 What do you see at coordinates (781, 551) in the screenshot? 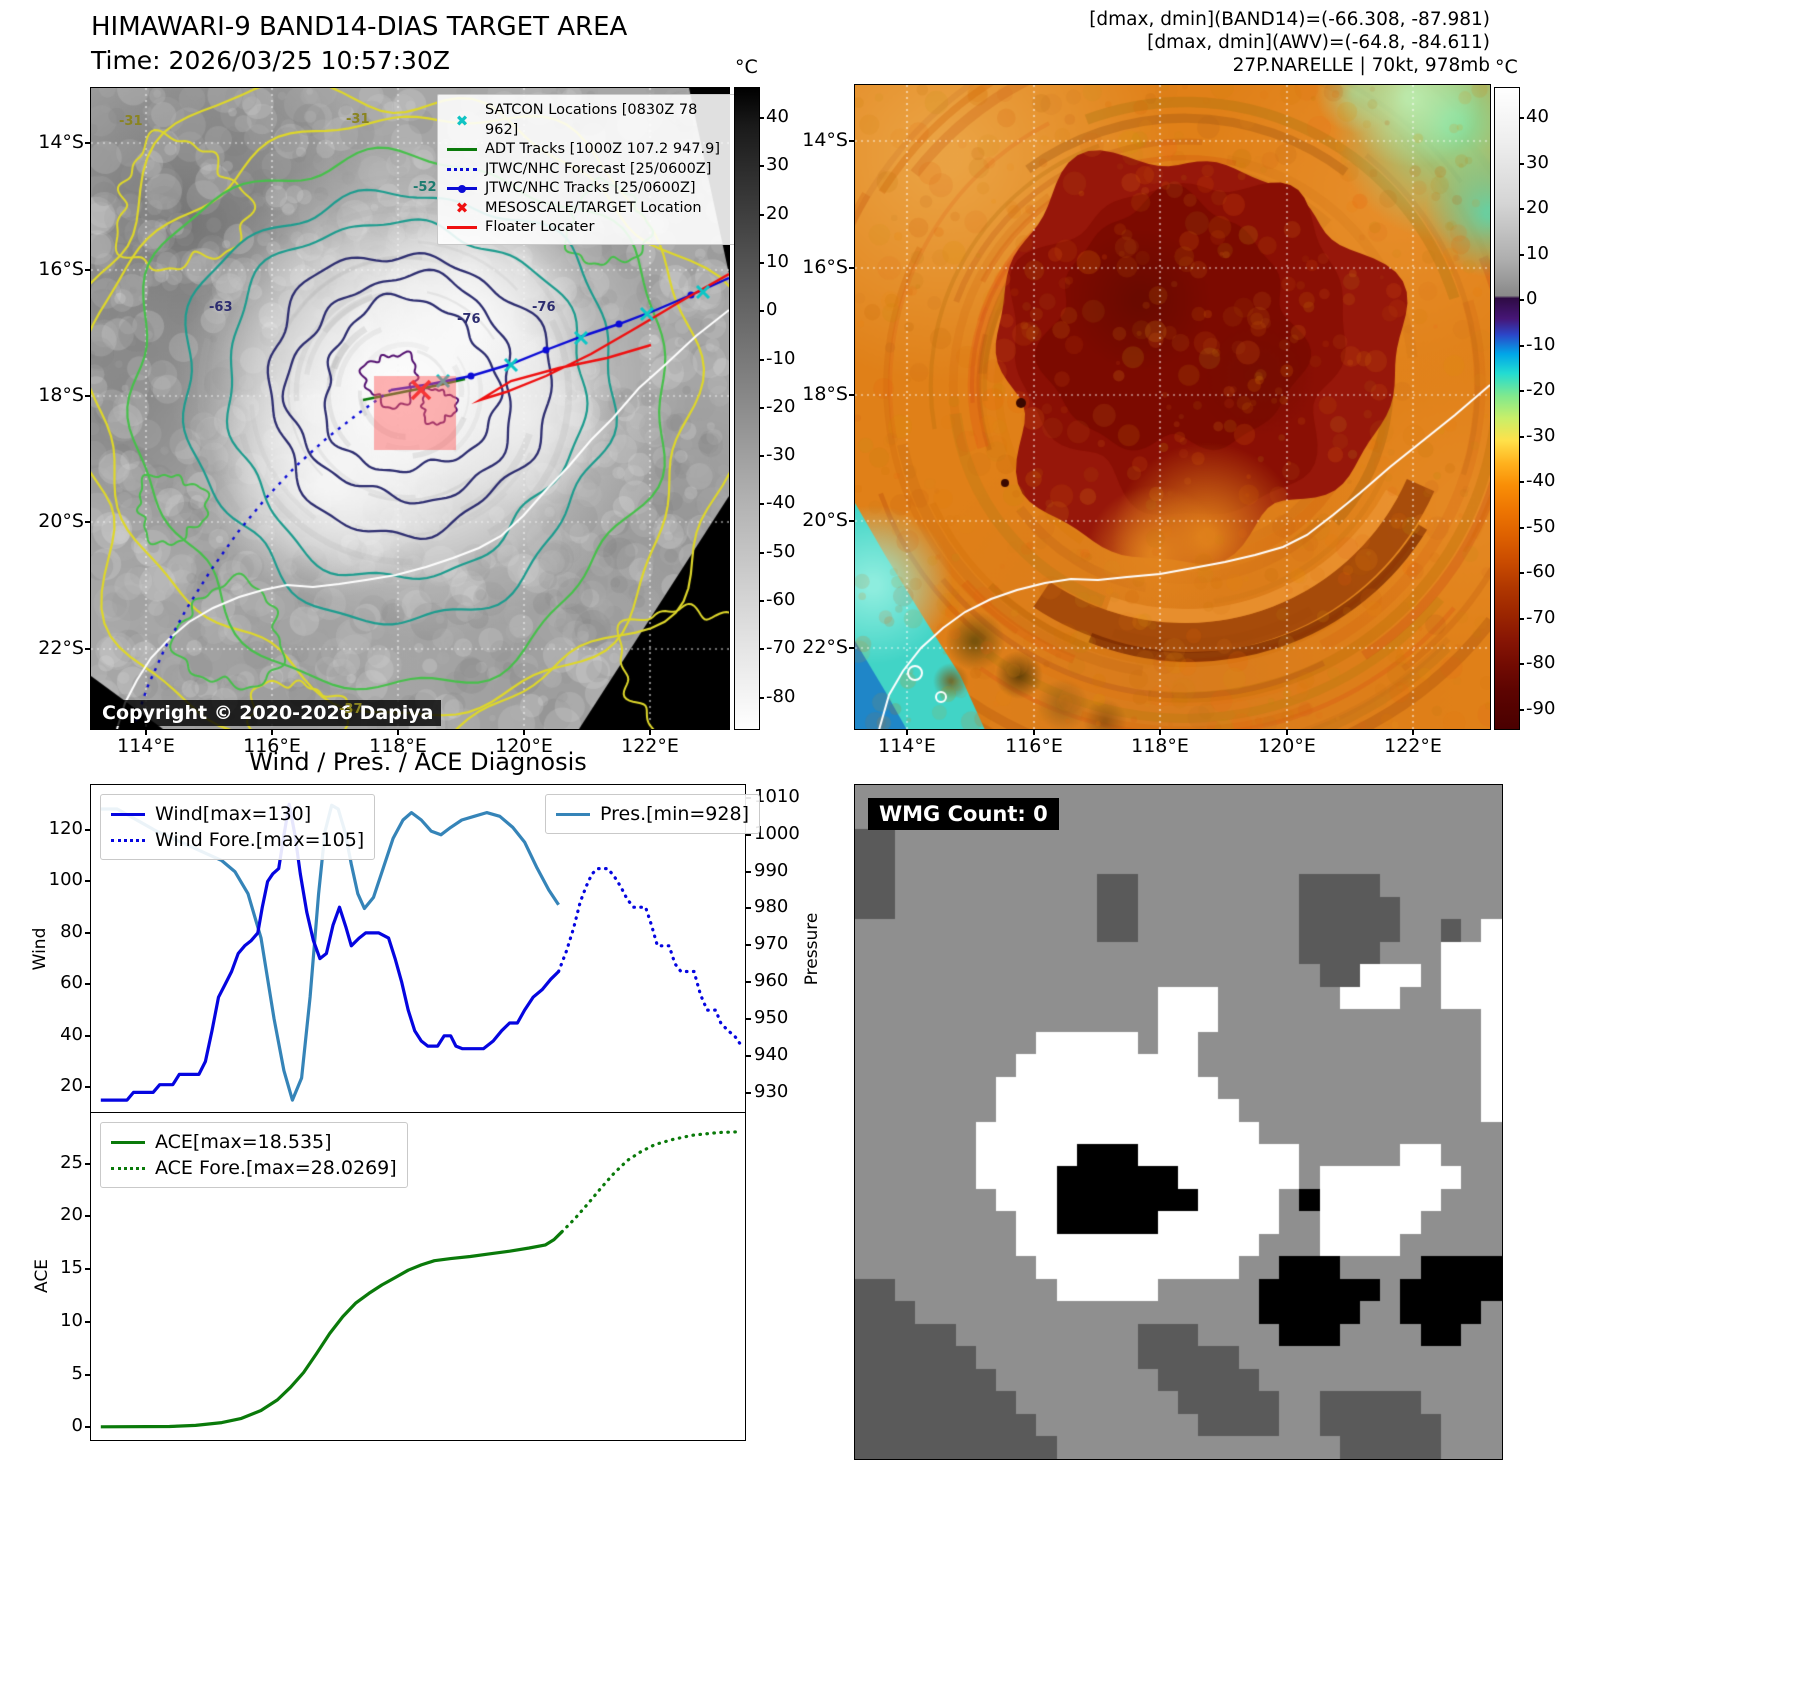
I see `tl-colorbar-tick-label: -50` at bounding box center [781, 551].